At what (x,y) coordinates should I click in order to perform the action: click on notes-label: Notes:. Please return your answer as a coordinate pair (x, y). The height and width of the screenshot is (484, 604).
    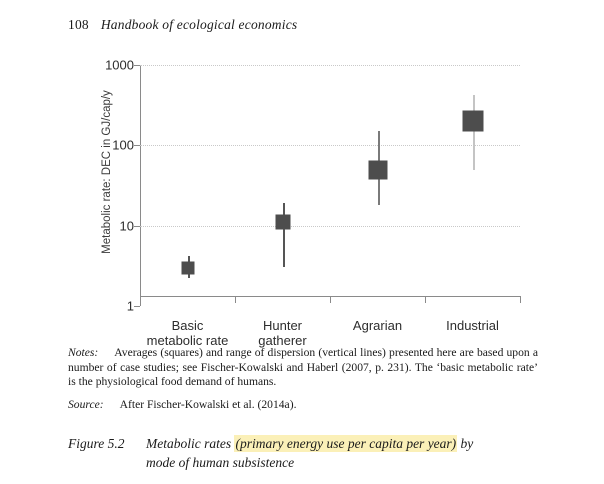
    Looking at the image, I should click on (83, 352).